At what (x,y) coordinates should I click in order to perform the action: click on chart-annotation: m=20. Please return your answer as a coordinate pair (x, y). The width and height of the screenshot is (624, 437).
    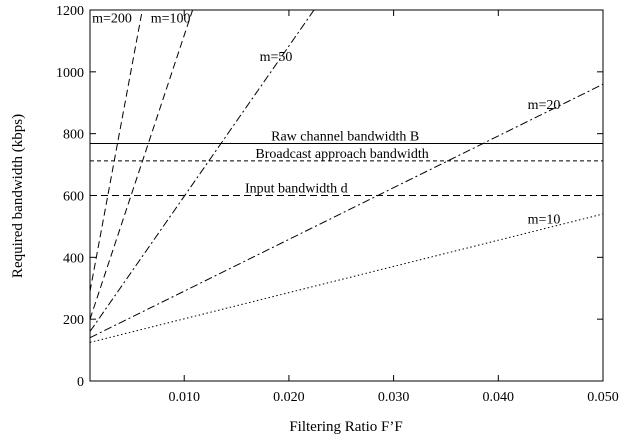
    Looking at the image, I should click on (544, 105).